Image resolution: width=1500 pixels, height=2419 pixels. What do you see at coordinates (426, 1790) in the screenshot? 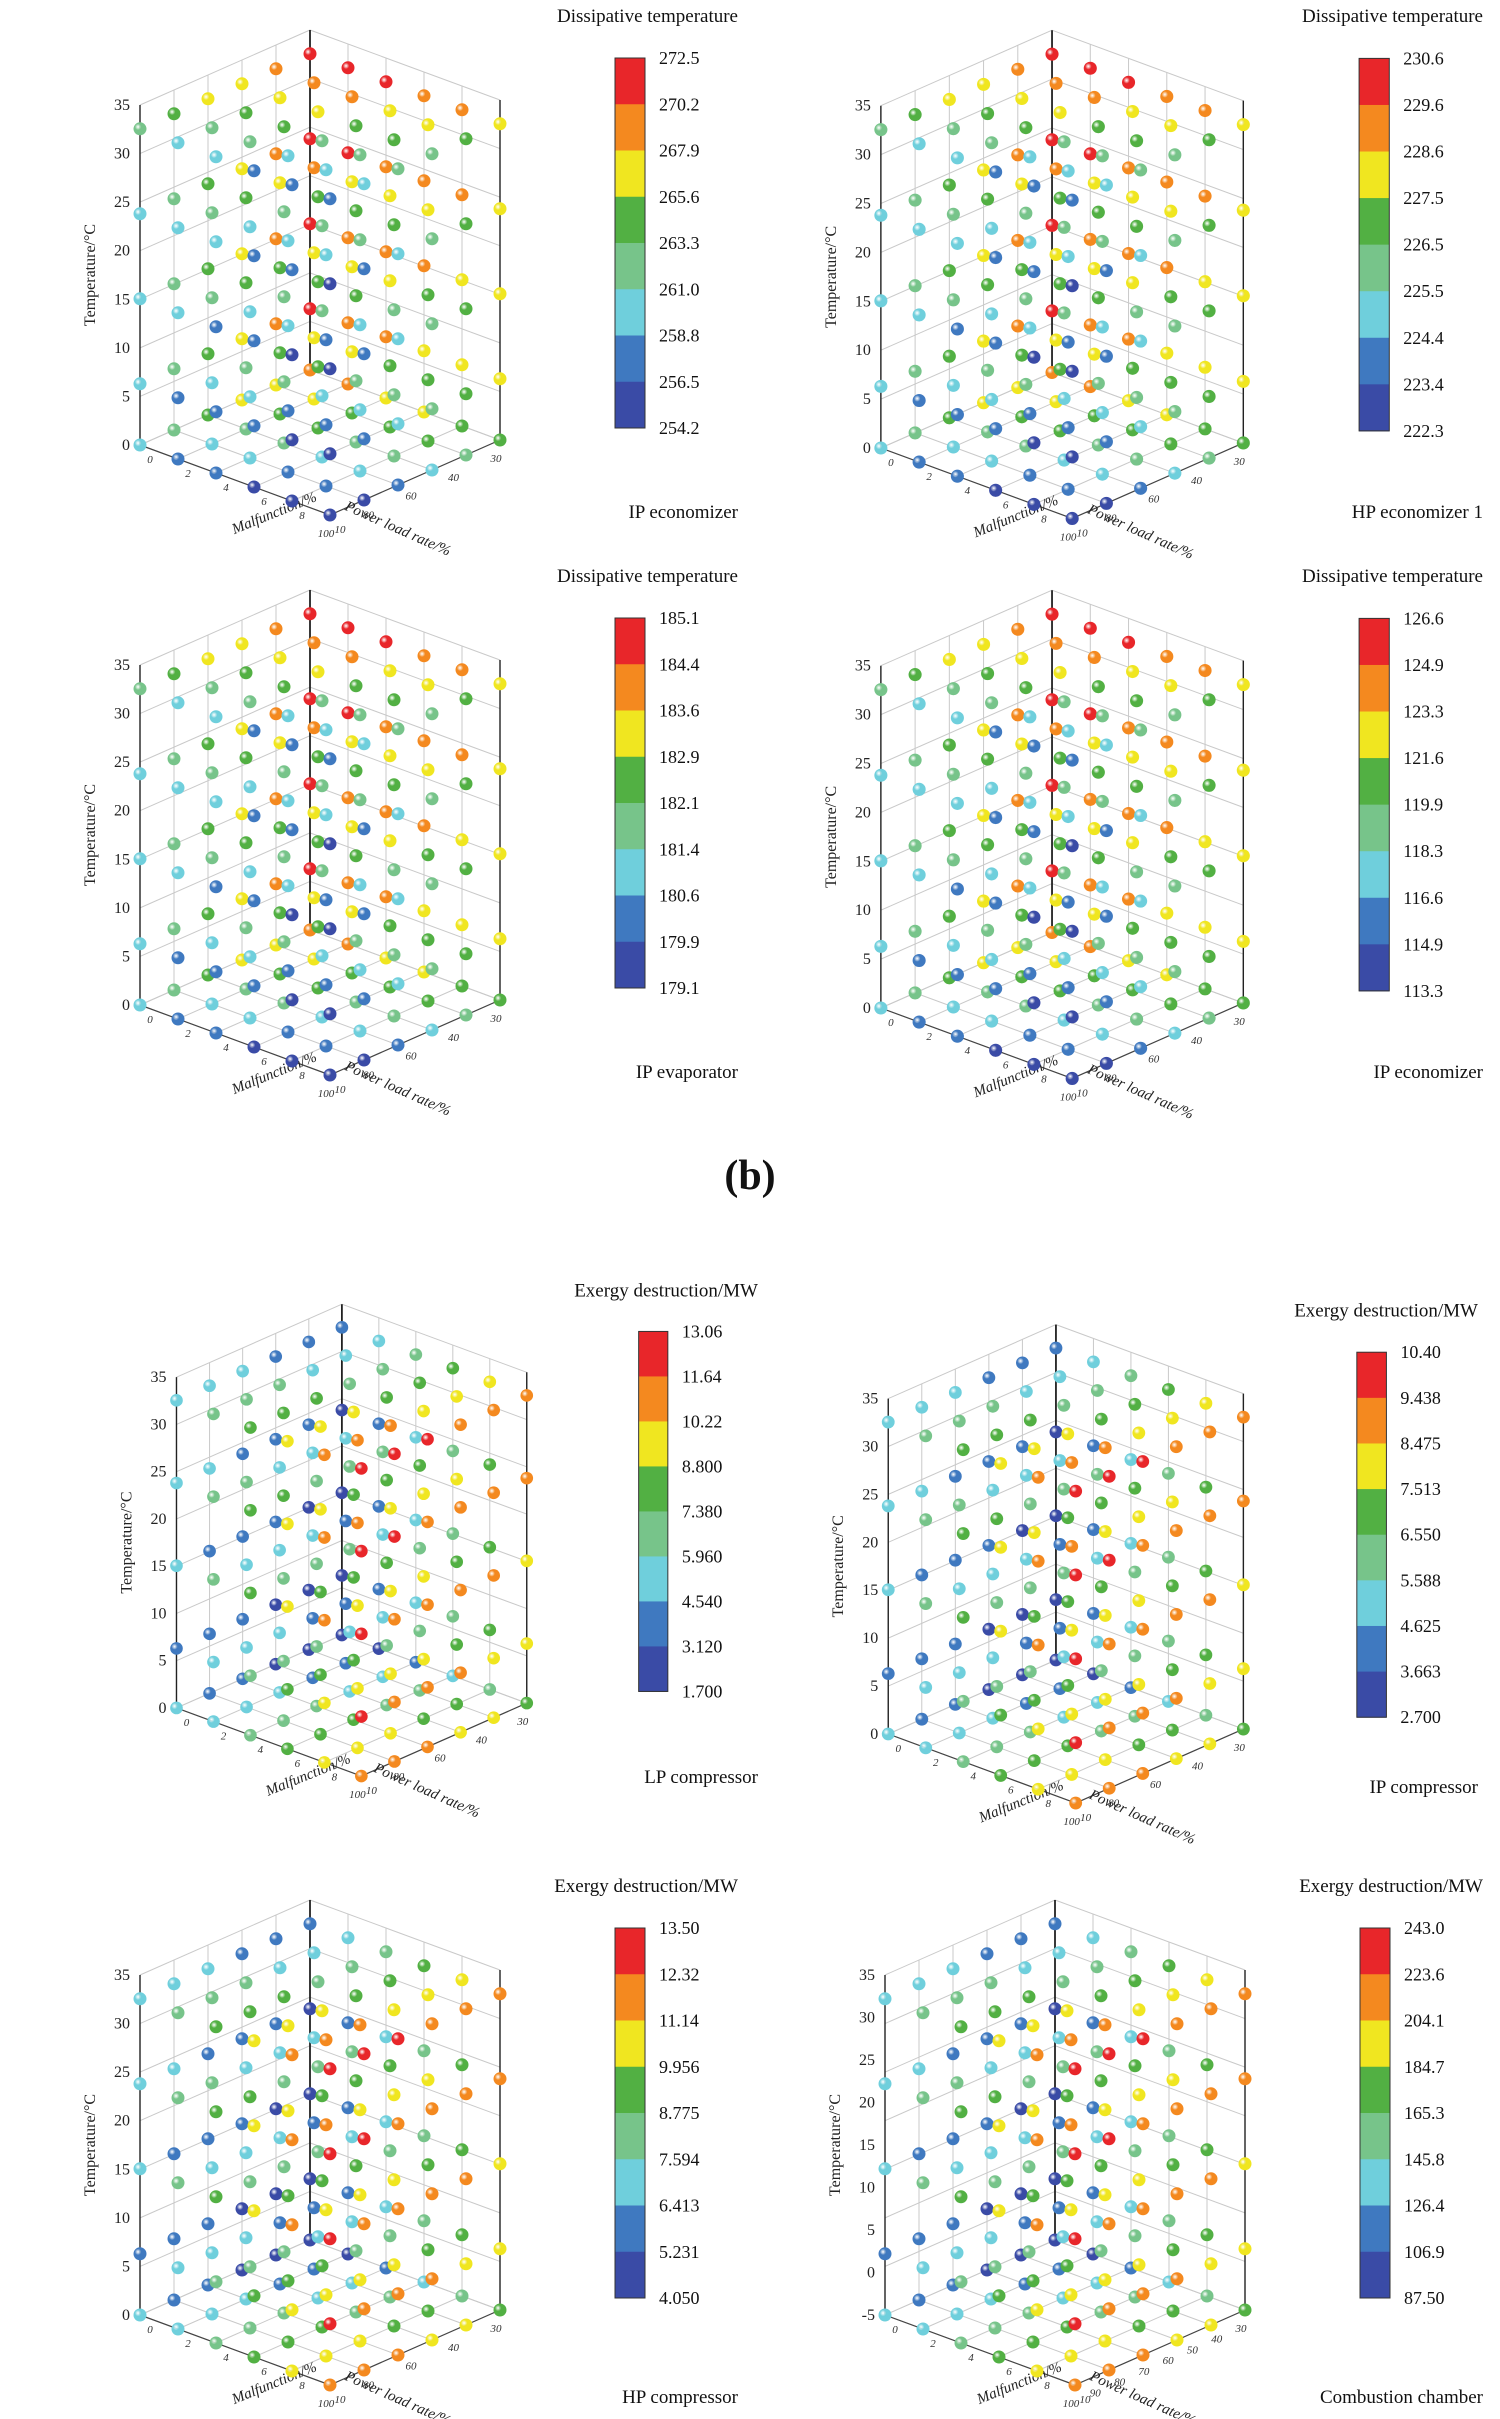
I see `x-axis-title: Power load rate/%` at bounding box center [426, 1790].